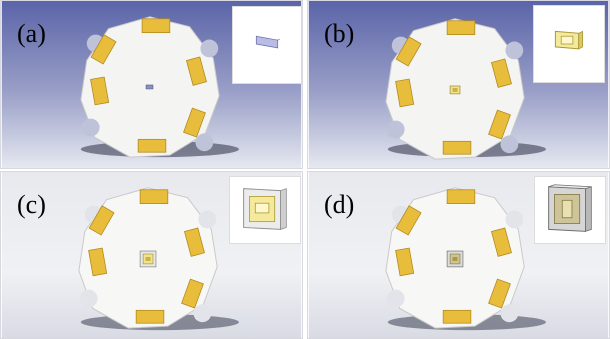 This screenshot has width=610, height=339. I want to click on panel-label: (d), so click(339, 204).